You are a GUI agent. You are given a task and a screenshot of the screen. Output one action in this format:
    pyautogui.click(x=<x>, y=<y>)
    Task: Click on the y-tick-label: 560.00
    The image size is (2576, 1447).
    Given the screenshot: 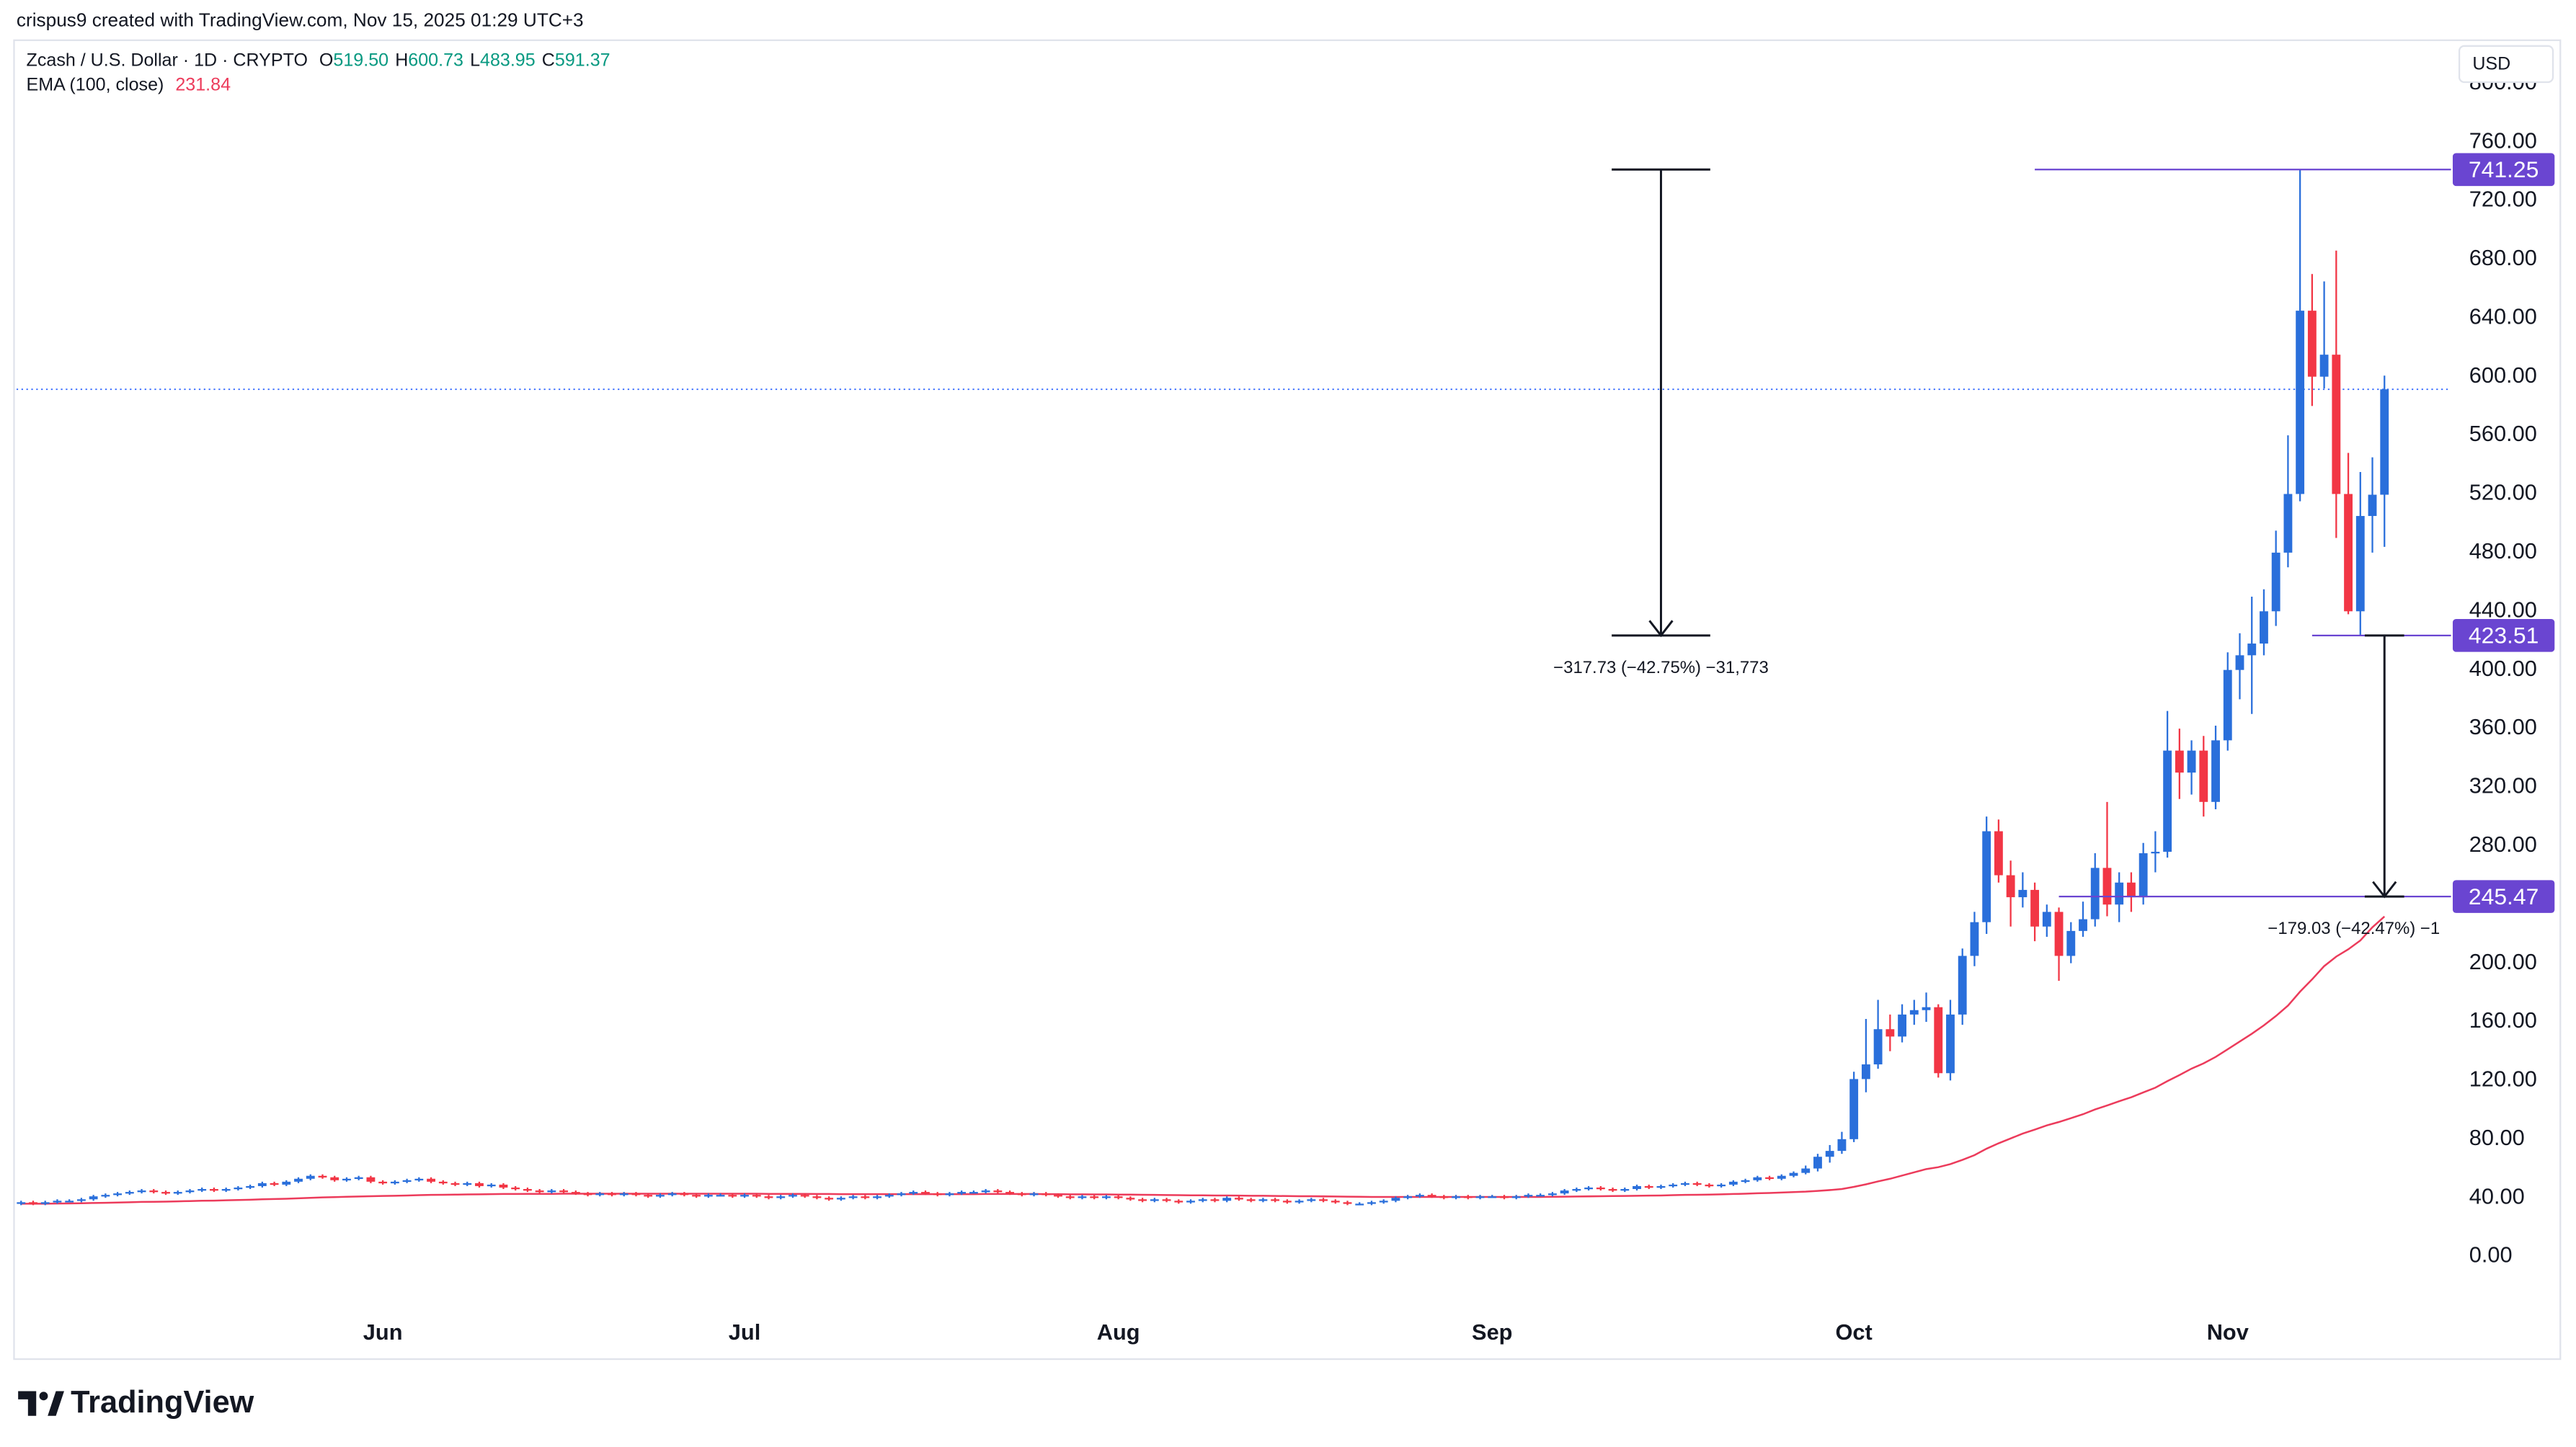 What is the action you would take?
    pyautogui.click(x=2503, y=433)
    